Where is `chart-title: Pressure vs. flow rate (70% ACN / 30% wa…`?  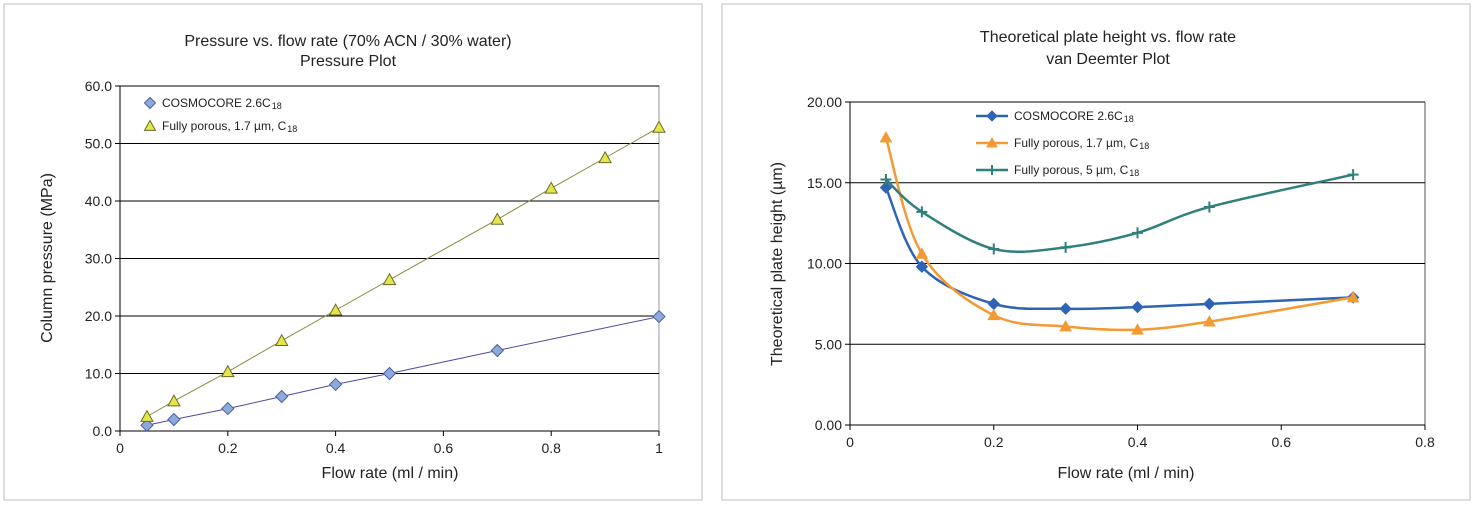 chart-title: Pressure vs. flow rate (70% ACN / 30% wa… is located at coordinates (347, 41).